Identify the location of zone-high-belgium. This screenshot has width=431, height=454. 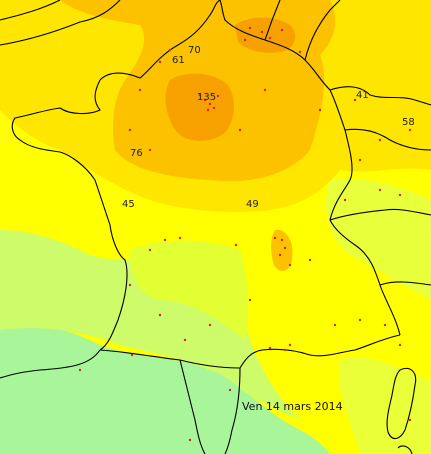
(265, 35).